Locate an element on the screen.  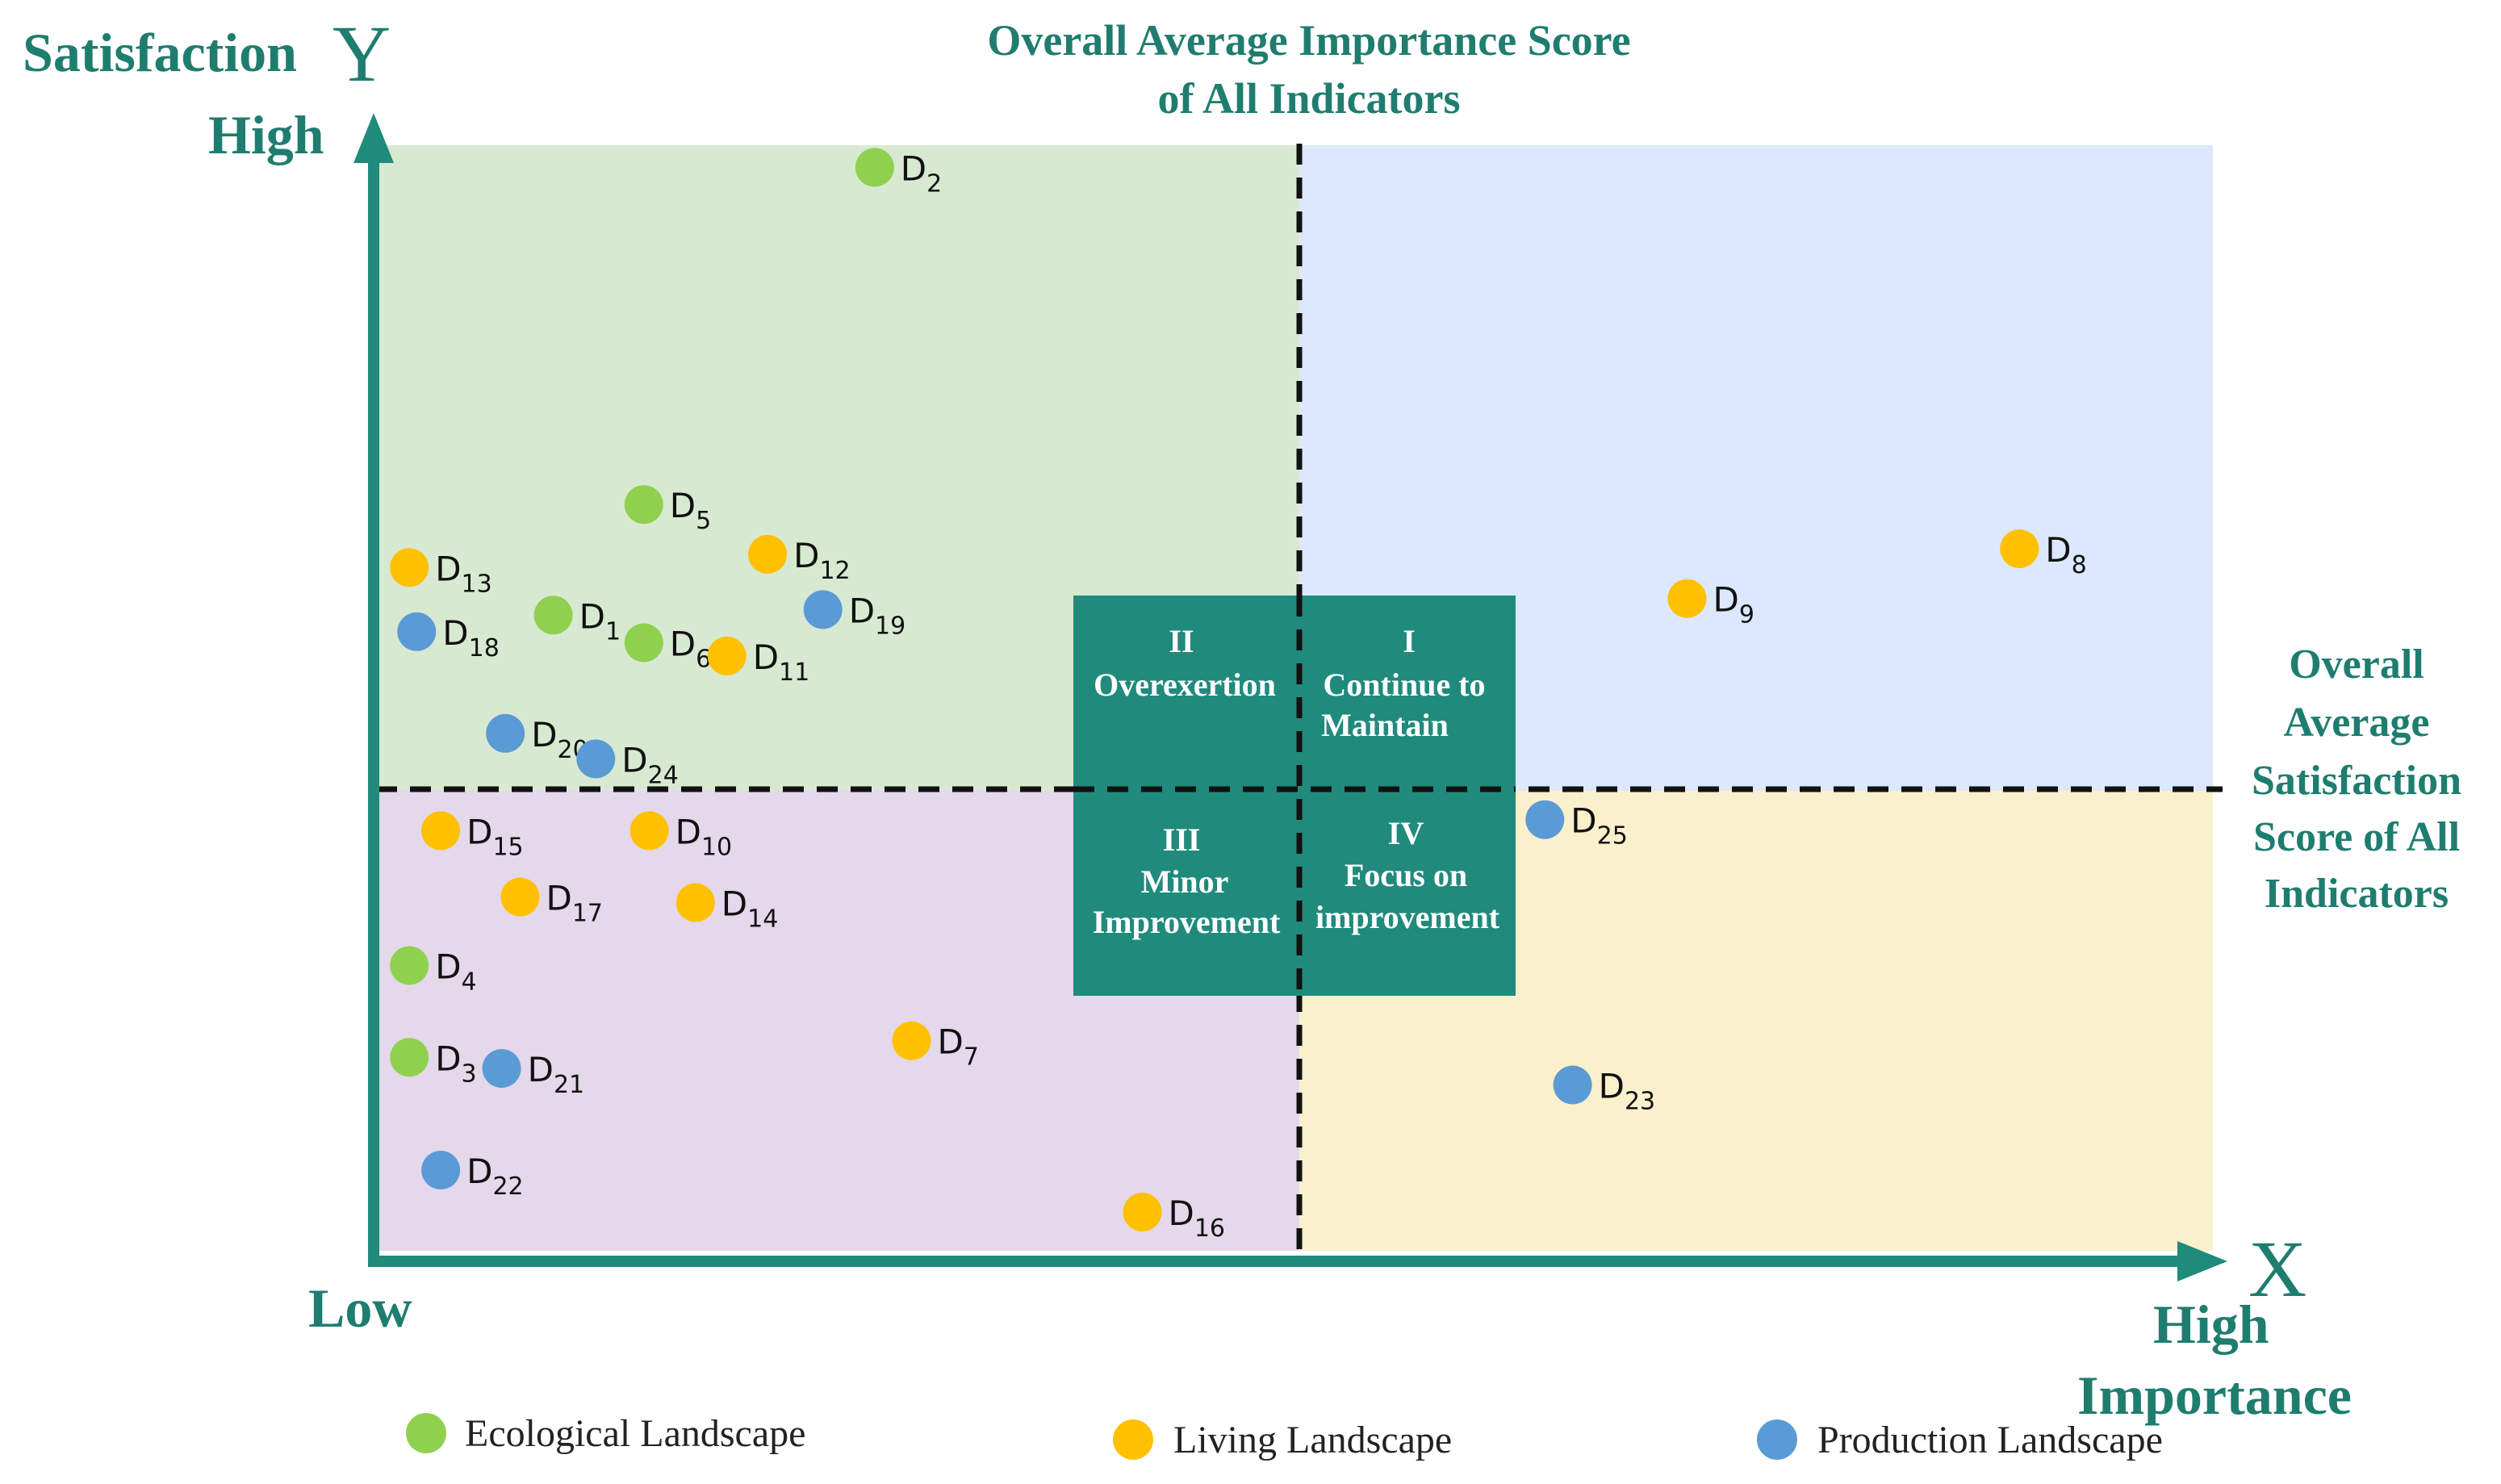
quadrant-IV-line-1: Focus on is located at coordinates (1406, 875).